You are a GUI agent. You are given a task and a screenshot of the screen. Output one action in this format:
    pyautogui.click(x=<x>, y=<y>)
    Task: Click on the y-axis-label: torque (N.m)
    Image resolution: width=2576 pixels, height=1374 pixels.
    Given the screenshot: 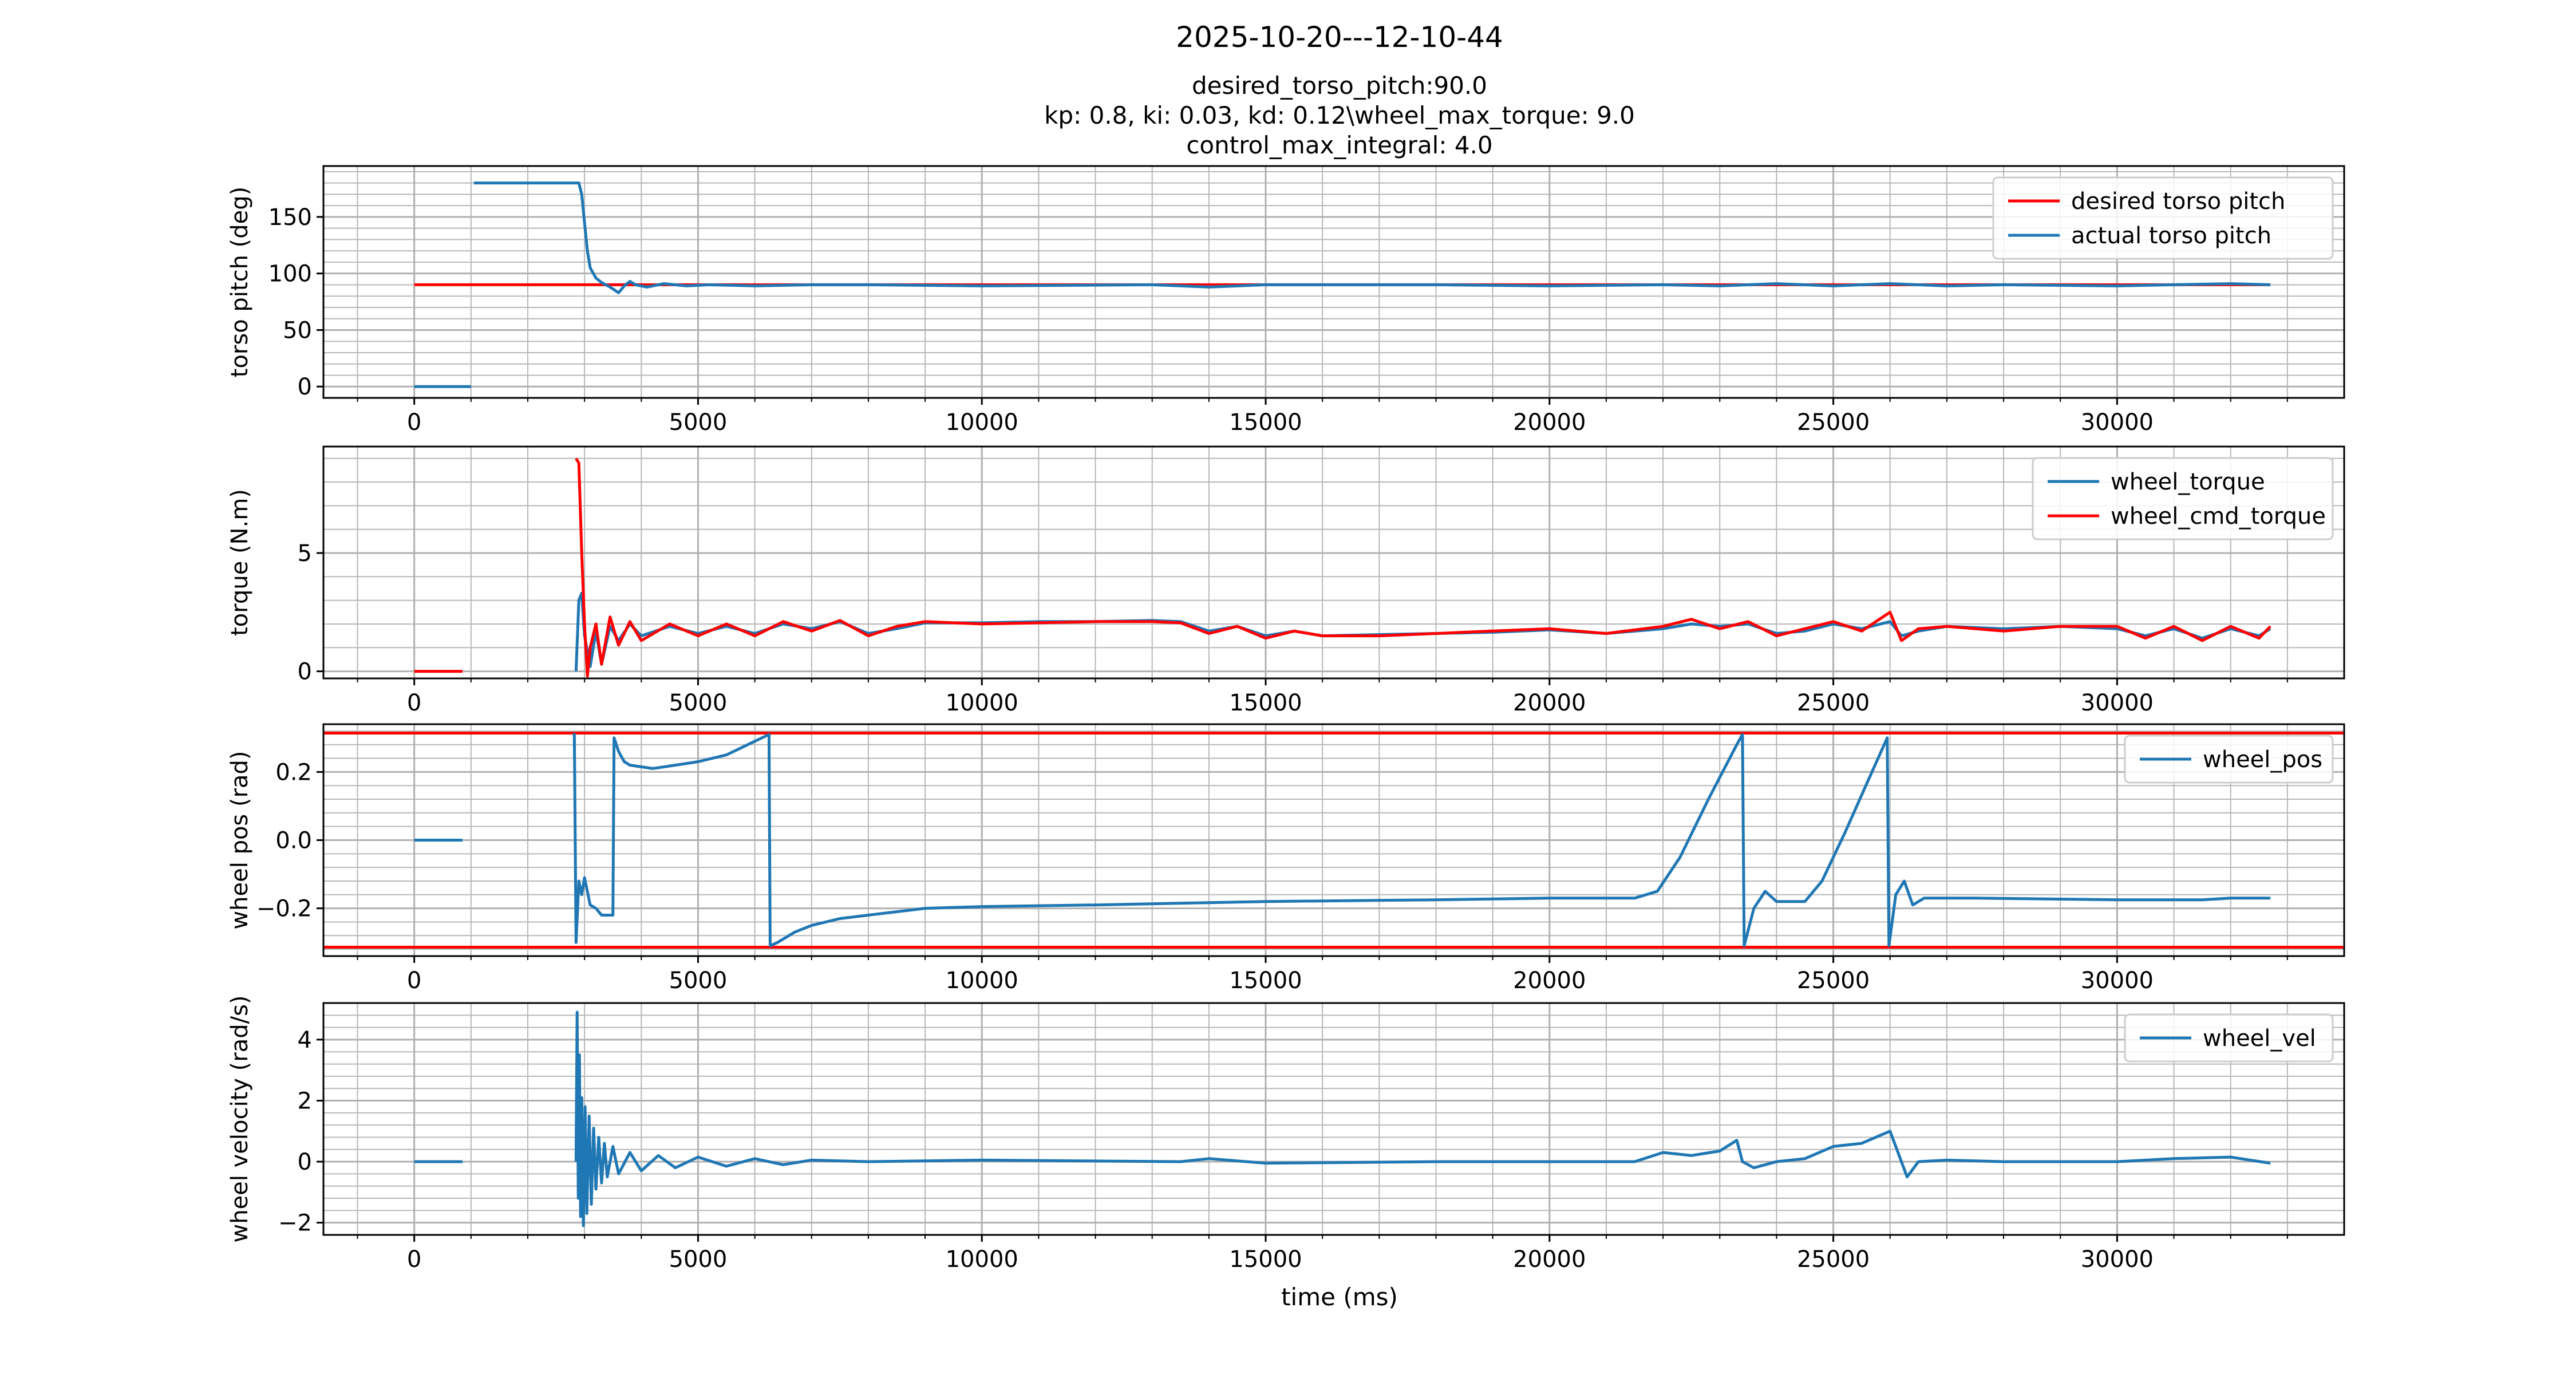 What is the action you would take?
    pyautogui.click(x=240, y=562)
    